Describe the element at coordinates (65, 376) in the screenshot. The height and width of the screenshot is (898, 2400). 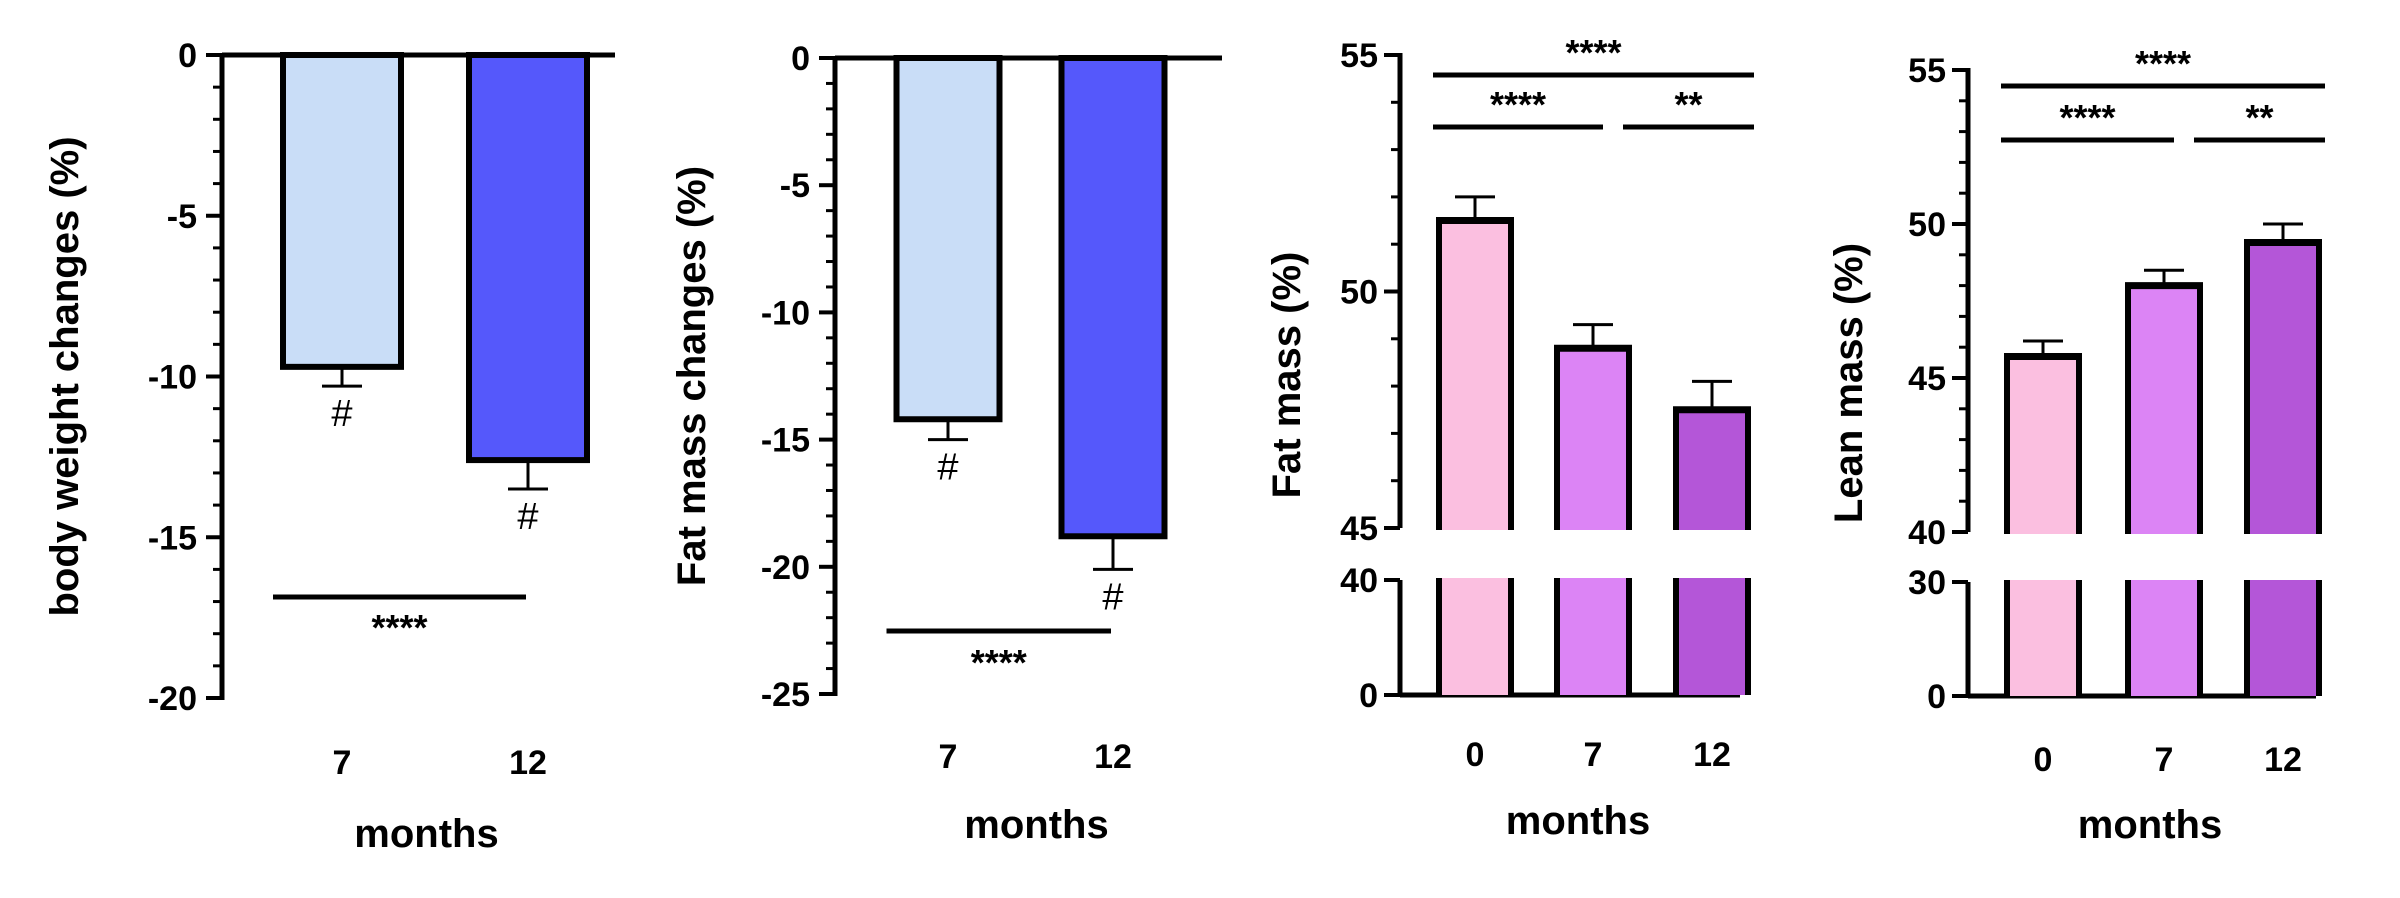
I see `y-axis-title: body weight changes (%)` at that location.